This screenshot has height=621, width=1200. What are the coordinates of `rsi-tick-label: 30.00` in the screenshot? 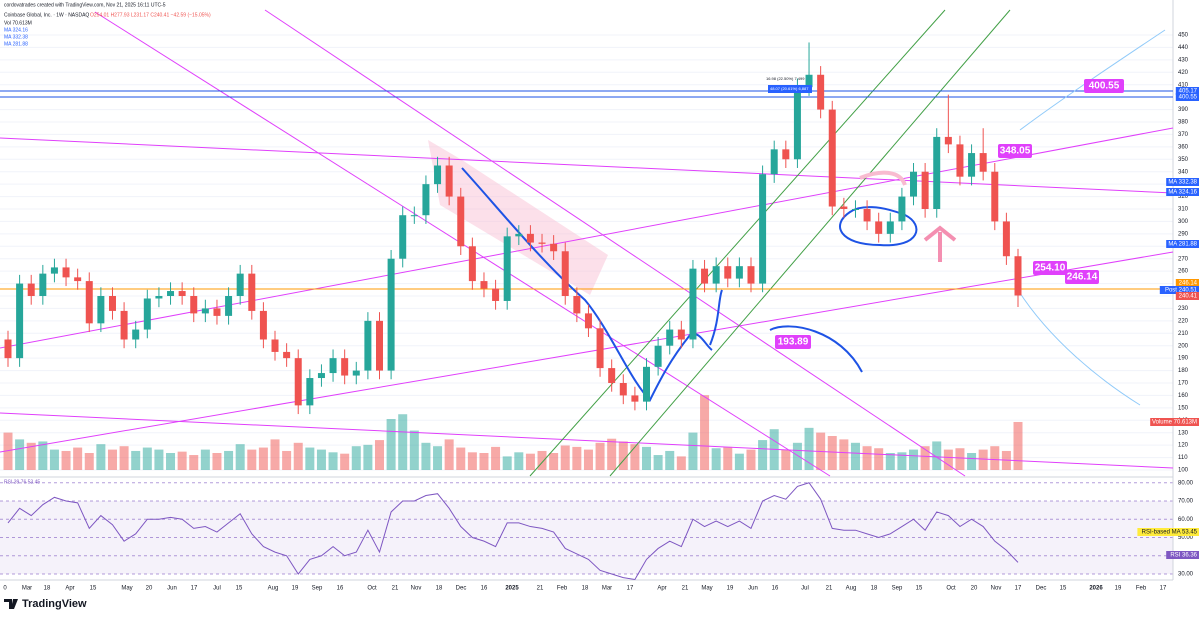 It's located at (1186, 575).